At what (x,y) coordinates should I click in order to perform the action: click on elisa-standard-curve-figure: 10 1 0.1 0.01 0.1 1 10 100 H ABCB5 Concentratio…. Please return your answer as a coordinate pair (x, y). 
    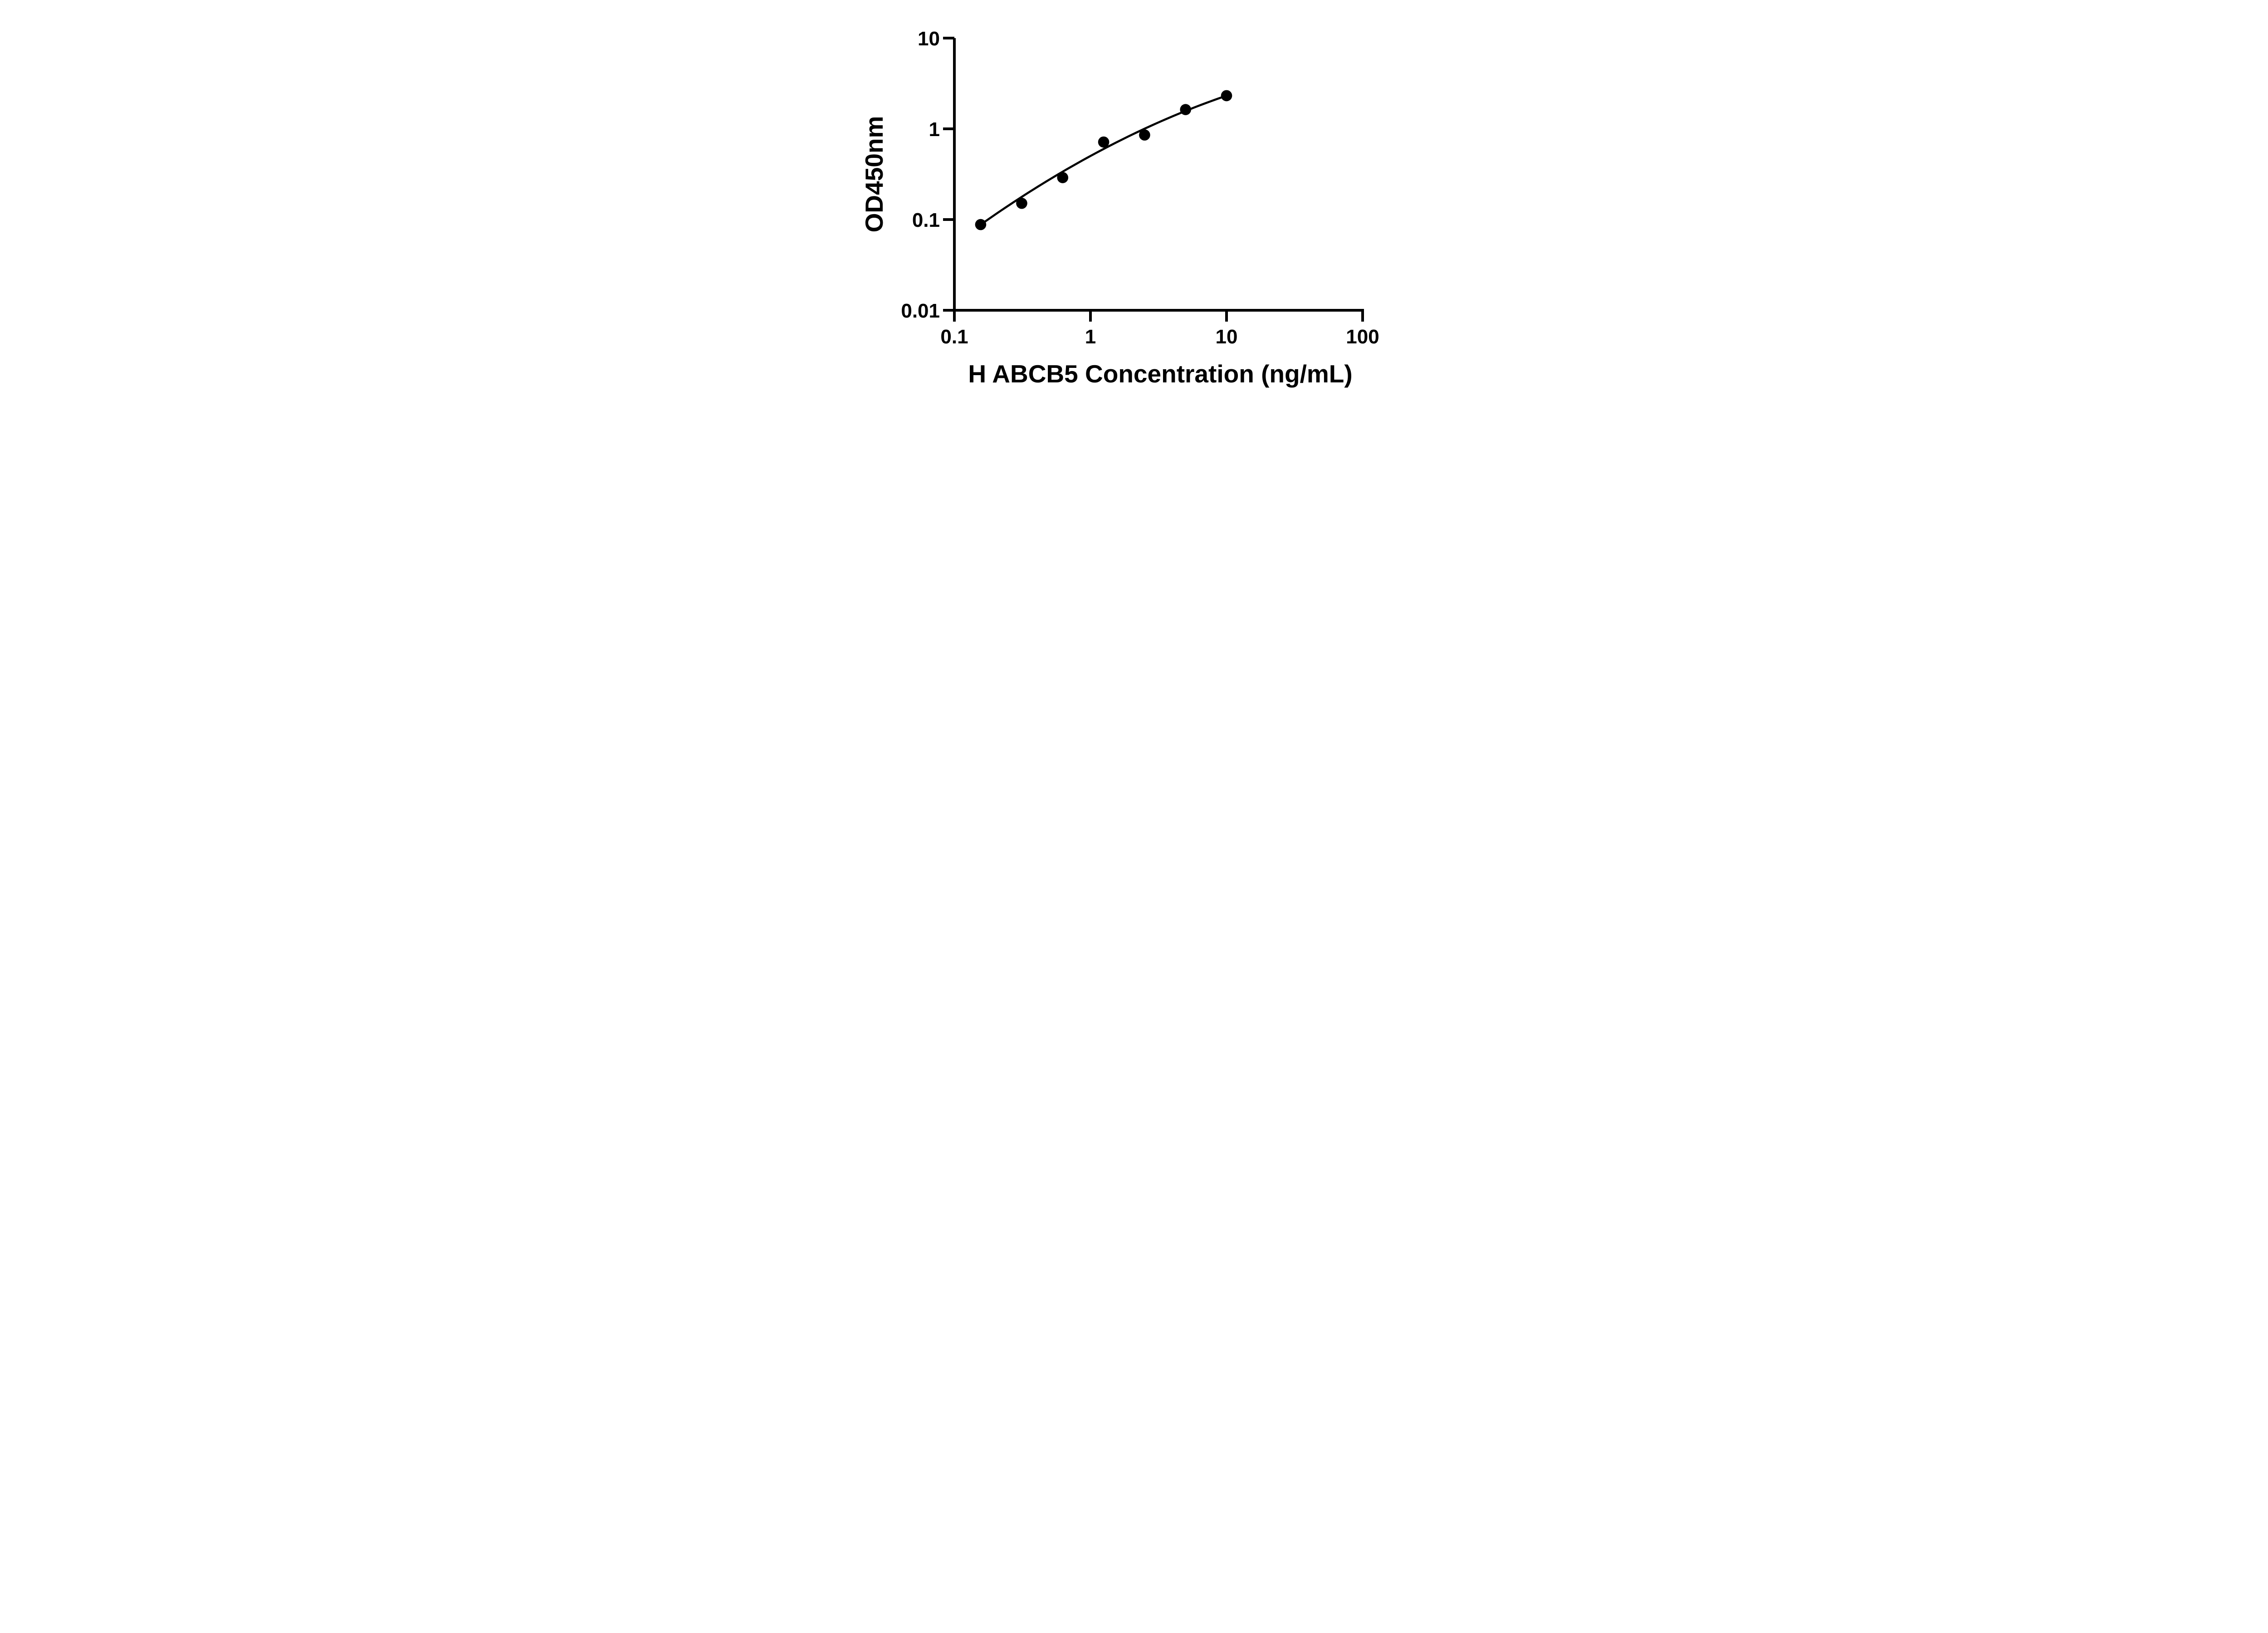
    Looking at the image, I should click on (1134, 204).